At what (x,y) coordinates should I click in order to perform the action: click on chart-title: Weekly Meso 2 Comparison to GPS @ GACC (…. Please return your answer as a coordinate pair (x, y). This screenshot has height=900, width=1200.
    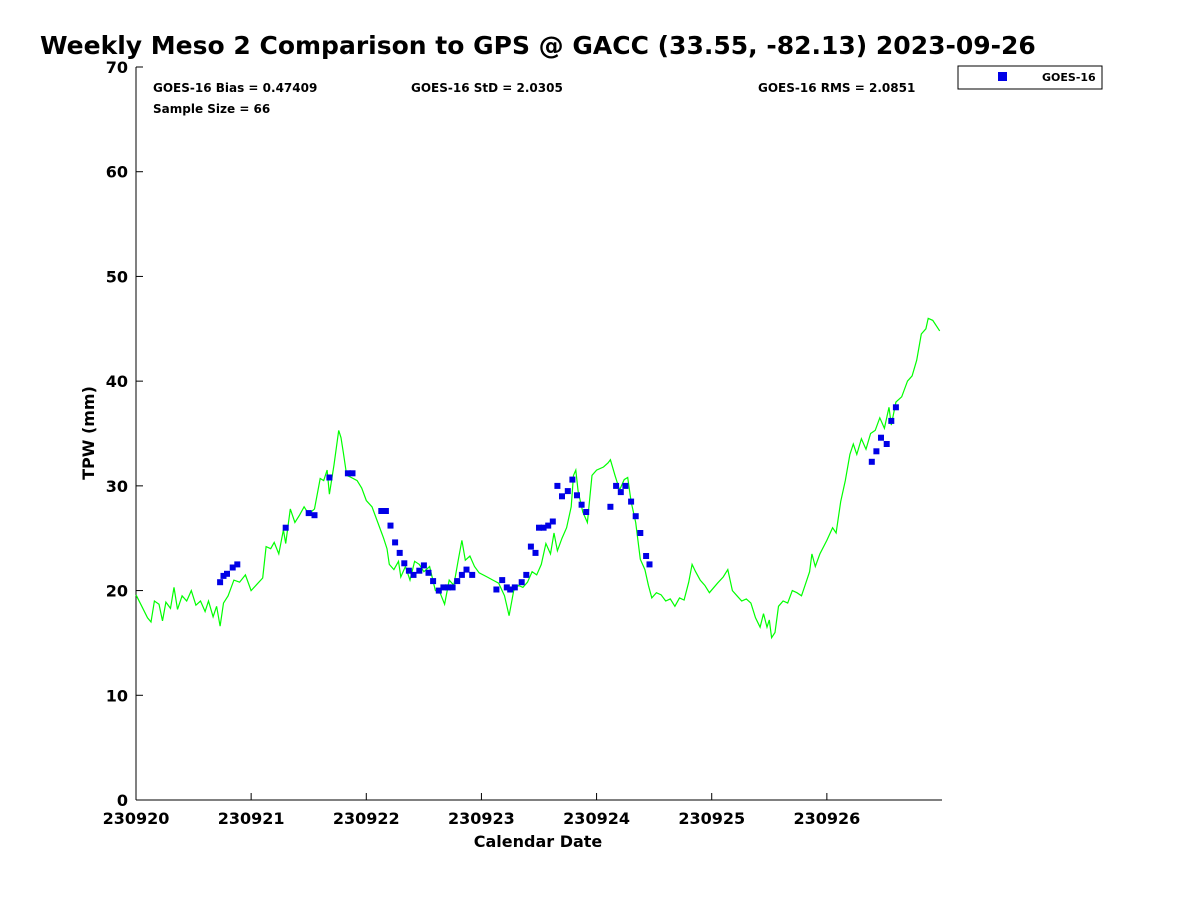
    Looking at the image, I should click on (538, 45).